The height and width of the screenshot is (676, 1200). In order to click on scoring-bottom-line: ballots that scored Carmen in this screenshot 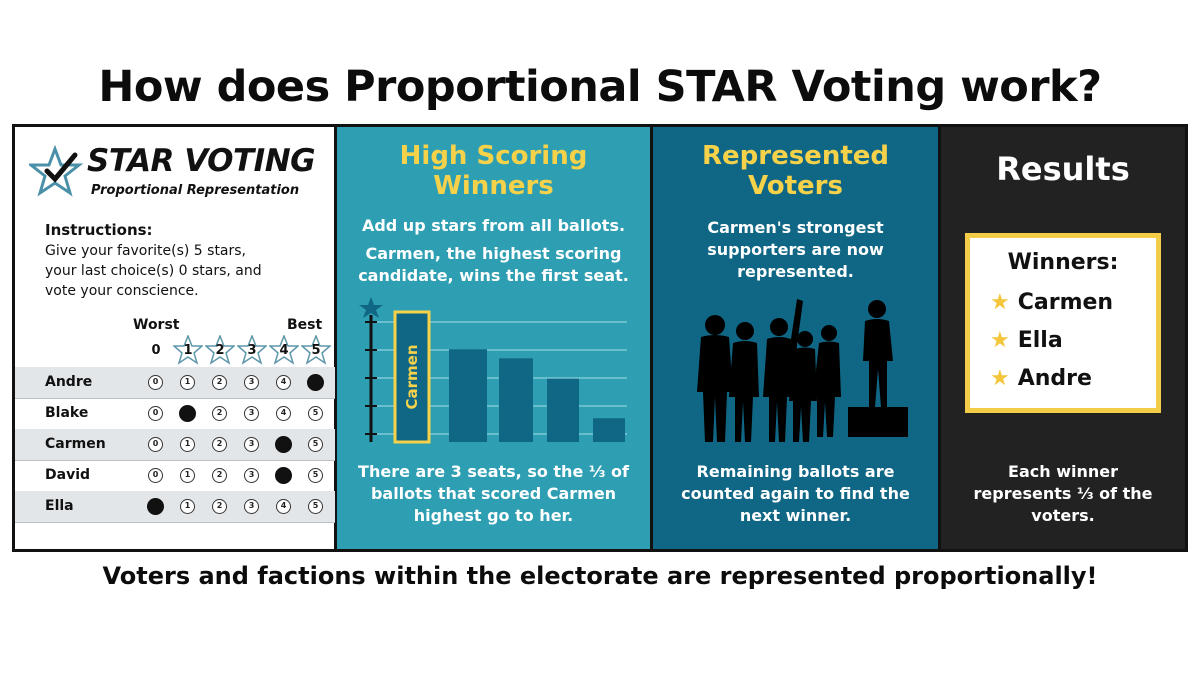, I will do `click(493, 493)`.